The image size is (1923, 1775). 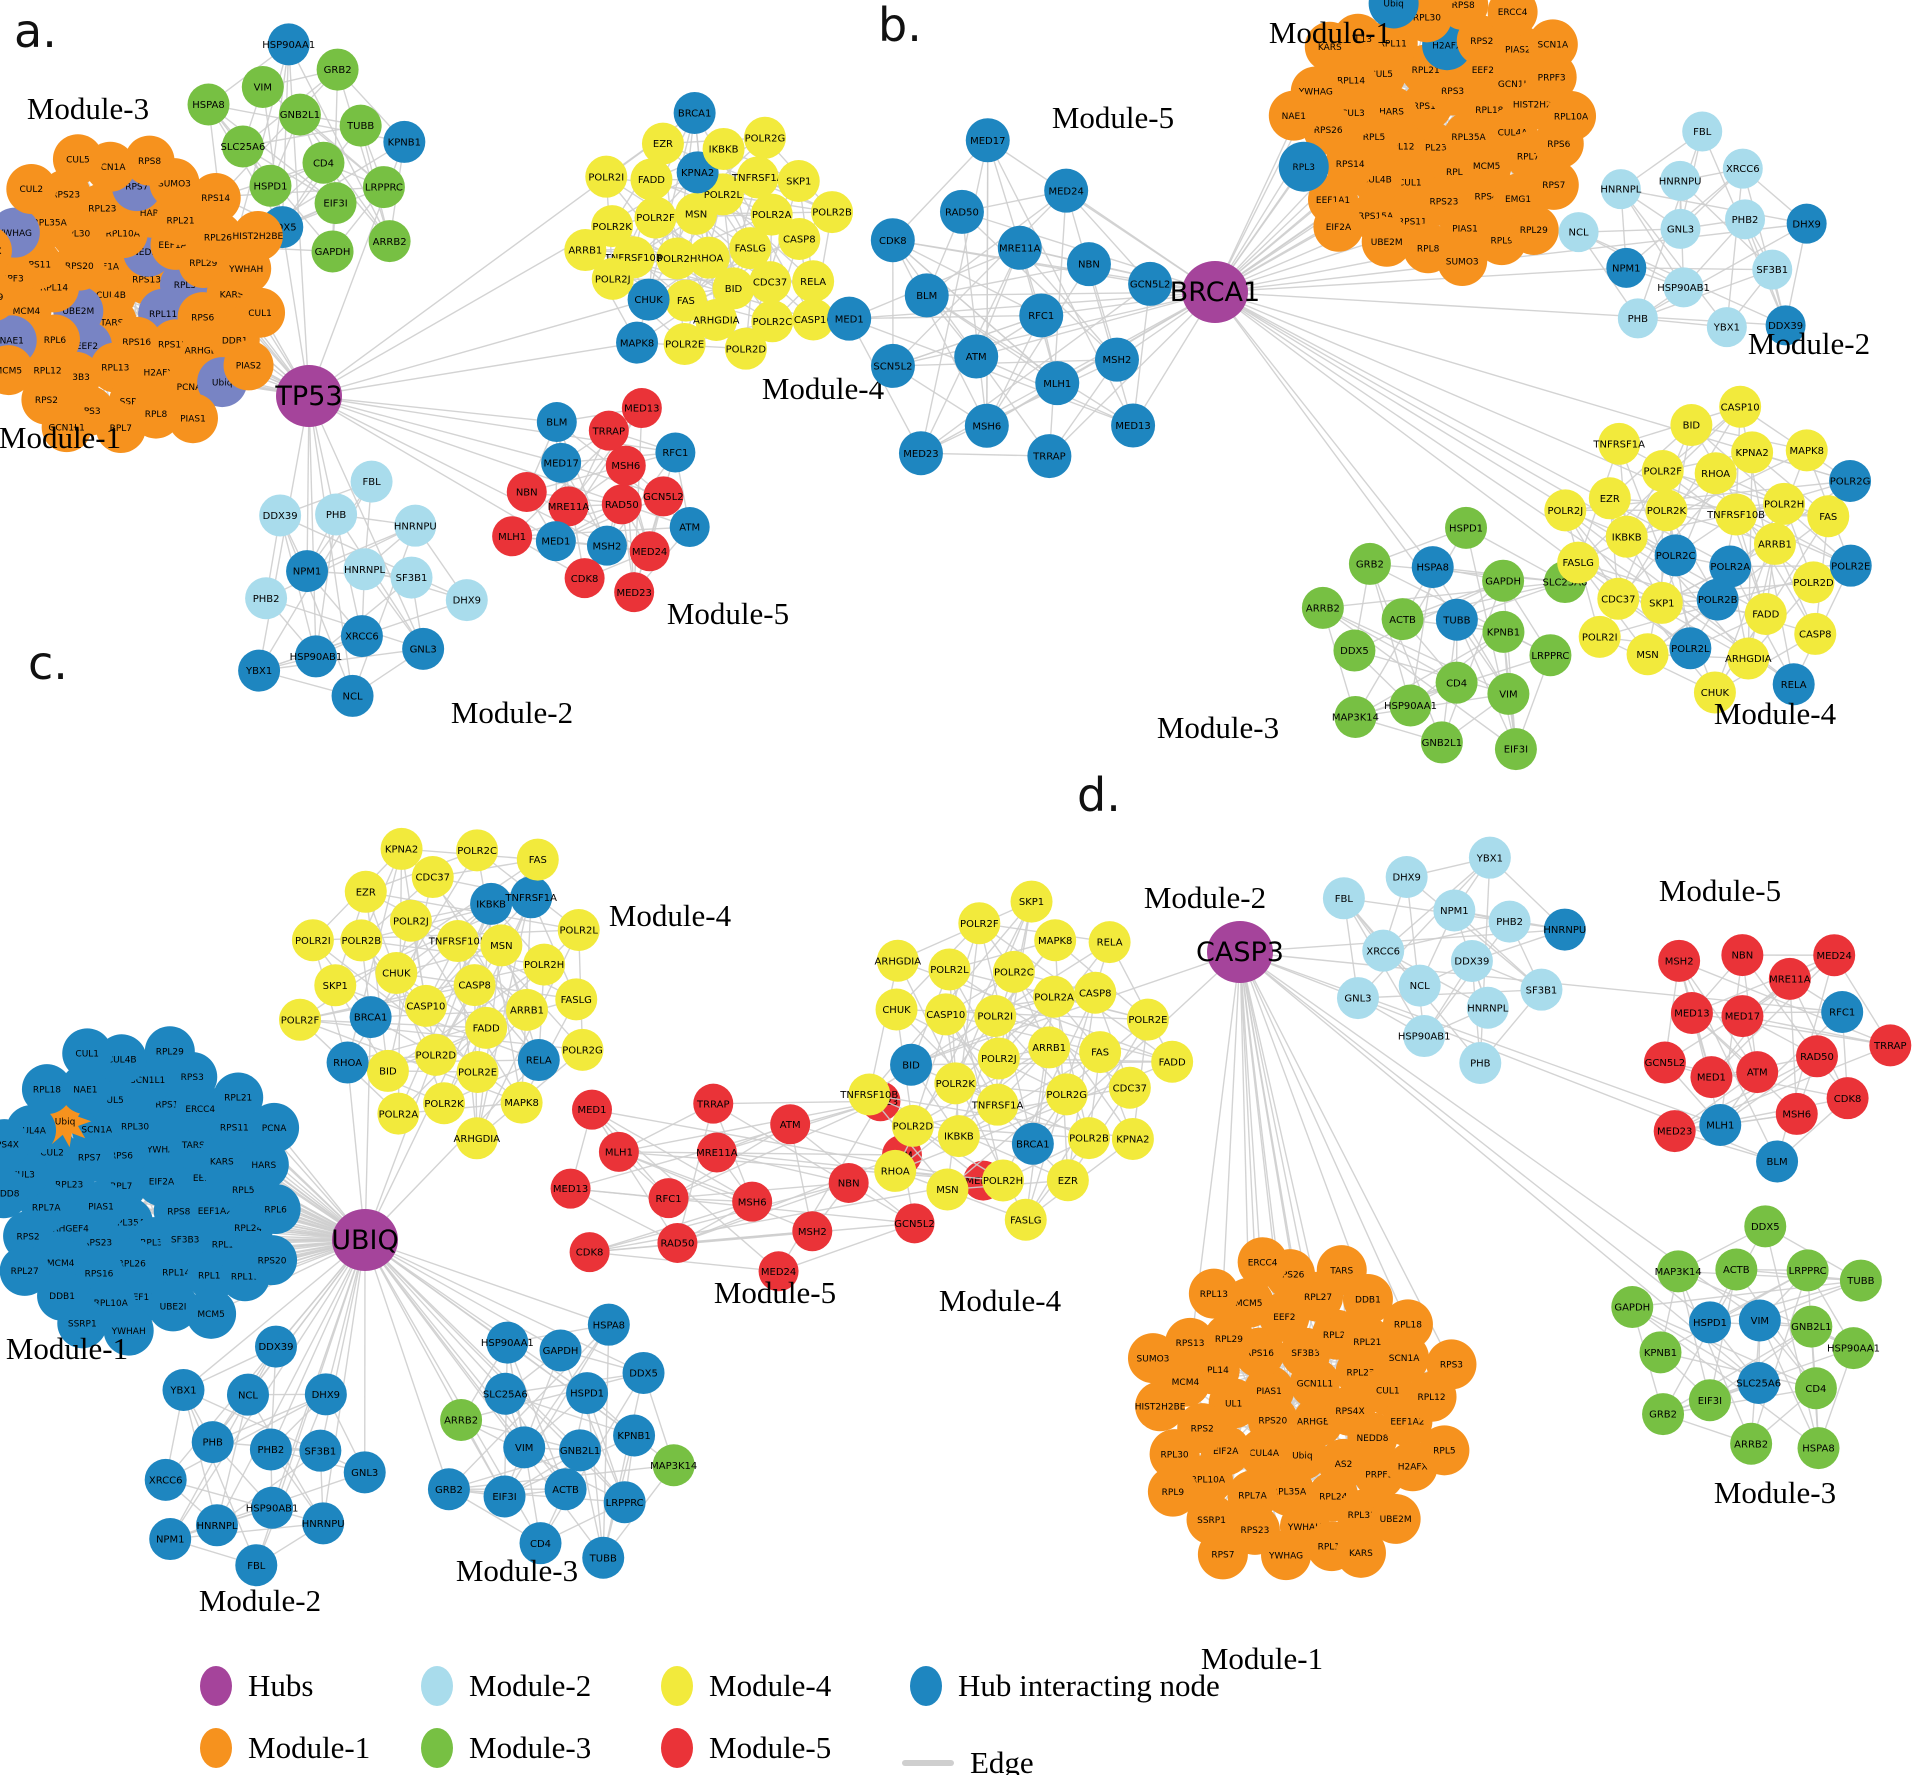 I want to click on node-label-MED13: MED13, so click(x=570, y=1189).